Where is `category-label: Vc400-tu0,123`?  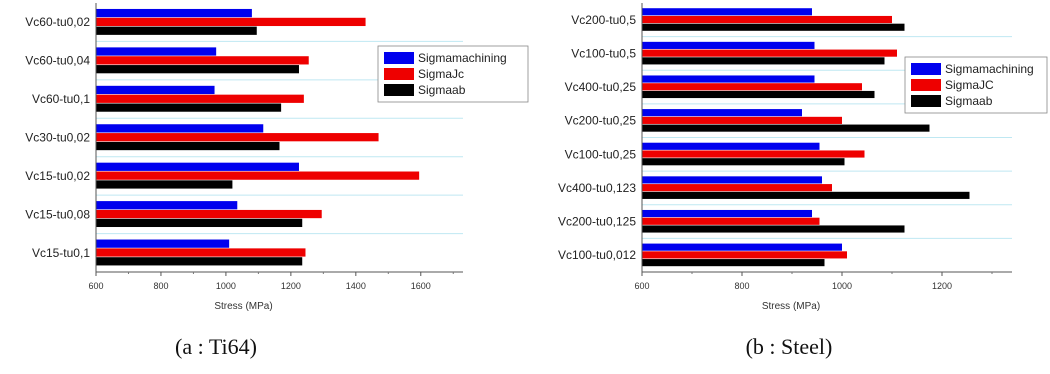 category-label: Vc400-tu0,123 is located at coordinates (597, 188).